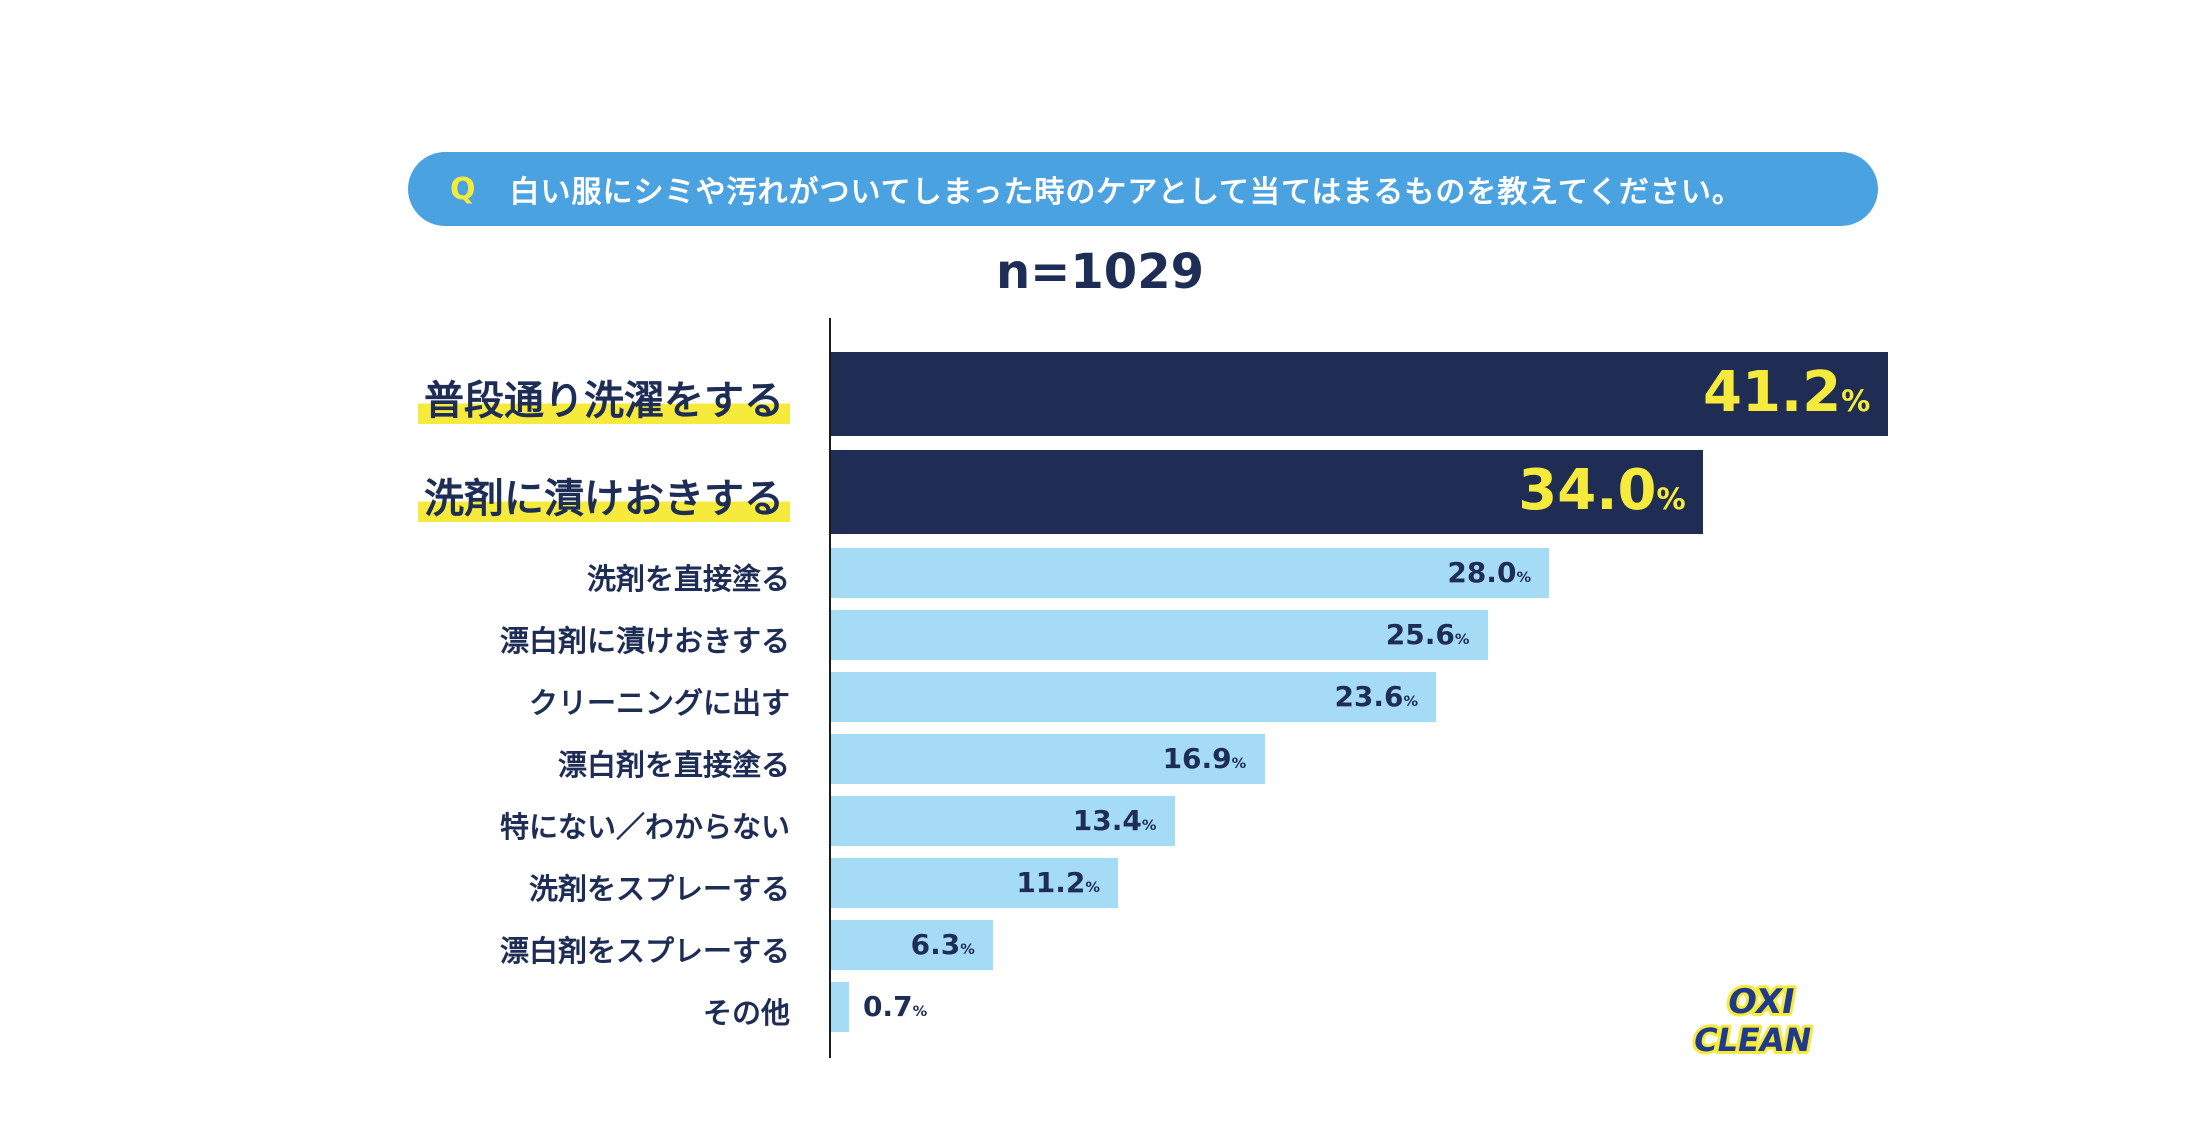  What do you see at coordinates (644, 827) in the screenshot?
I see `category-label: 特にない／わからない` at bounding box center [644, 827].